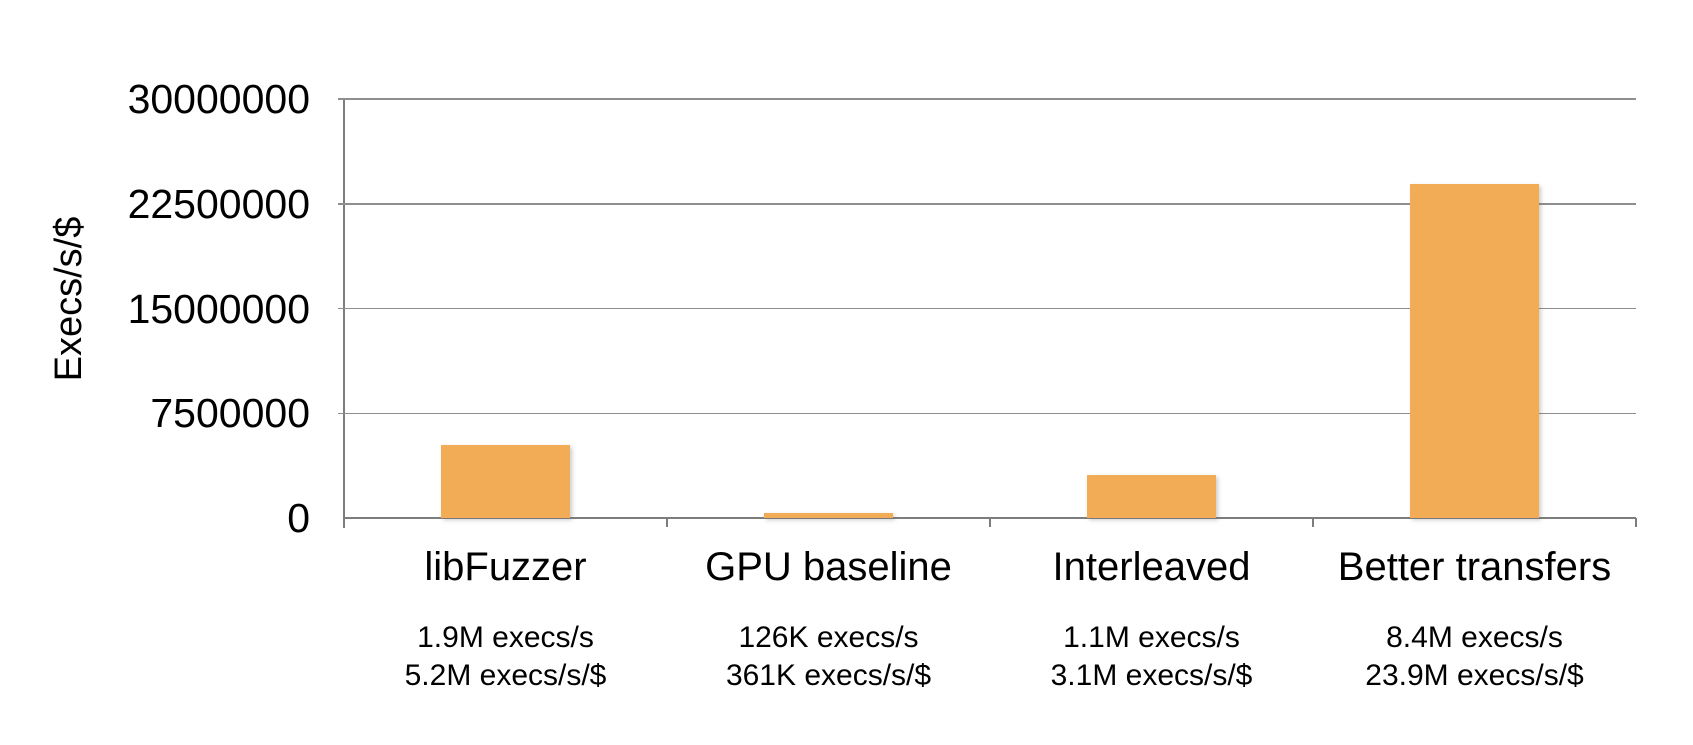  Describe the element at coordinates (1151, 567) in the screenshot. I see `category-label: Interleaved` at that location.